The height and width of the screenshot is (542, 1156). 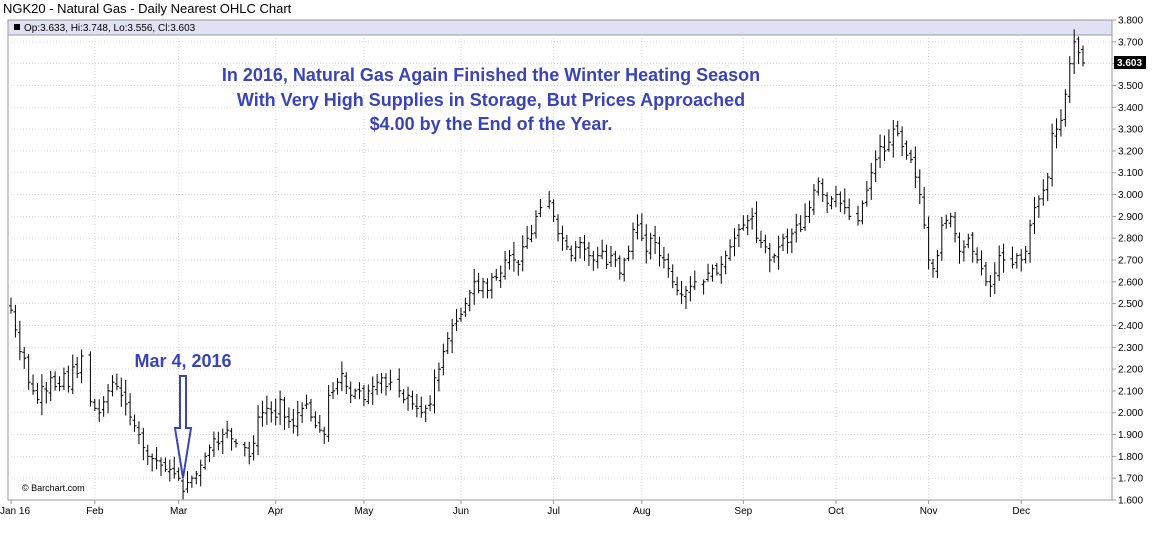 I want to click on y-tick-label: 1.800, so click(x=1130, y=457).